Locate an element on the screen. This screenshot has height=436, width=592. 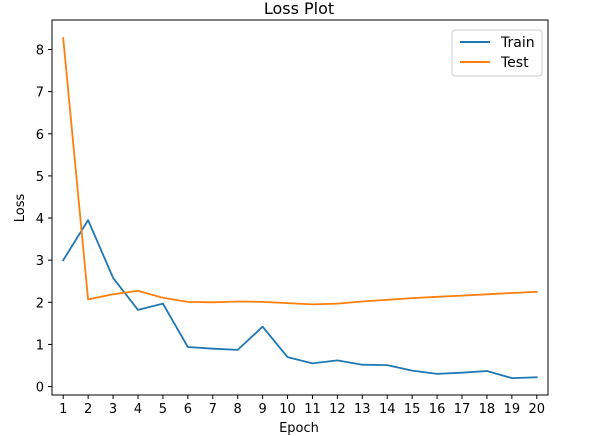
legend-label-test: Test is located at coordinates (514, 63).